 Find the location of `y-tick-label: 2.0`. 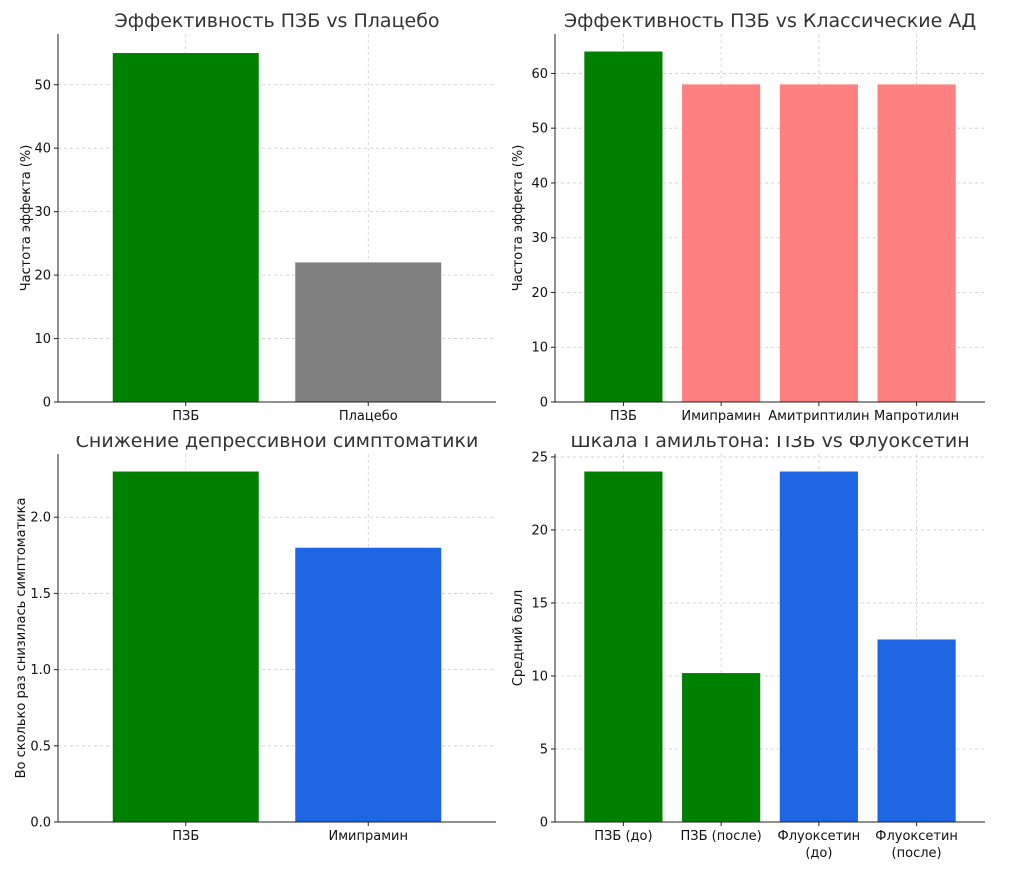

y-tick-label: 2.0 is located at coordinates (40, 518).